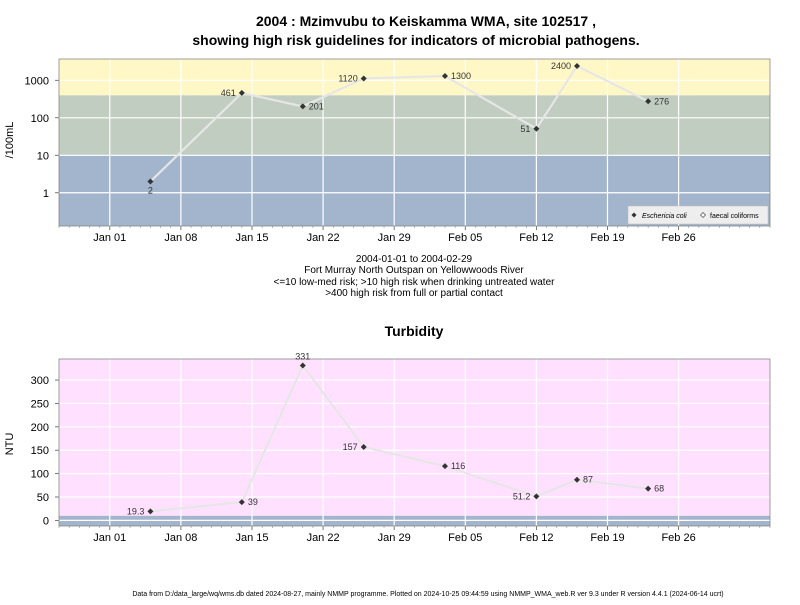 The image size is (800, 605). What do you see at coordinates (414, 259) in the screenshot?
I see `subtitle-date-range: 2004-01-01 to 2004-02-29` at bounding box center [414, 259].